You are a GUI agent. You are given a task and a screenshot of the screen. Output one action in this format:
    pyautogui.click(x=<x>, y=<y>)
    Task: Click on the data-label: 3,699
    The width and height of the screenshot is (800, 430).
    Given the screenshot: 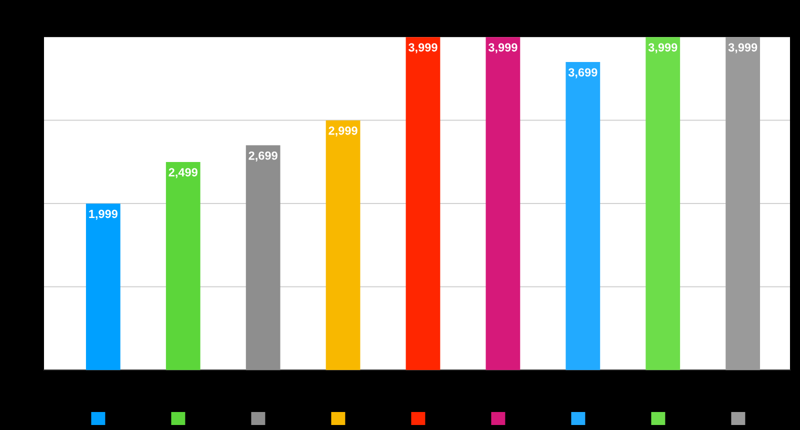 What is the action you would take?
    pyautogui.click(x=583, y=73)
    